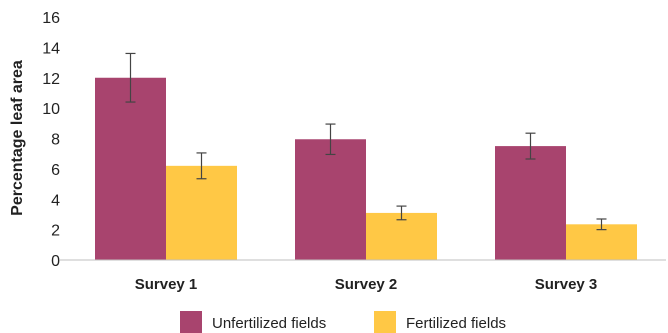 The image size is (668, 333). What do you see at coordinates (343, 322) in the screenshot?
I see `legend: Unfertilized fields Fertilized fields` at bounding box center [343, 322].